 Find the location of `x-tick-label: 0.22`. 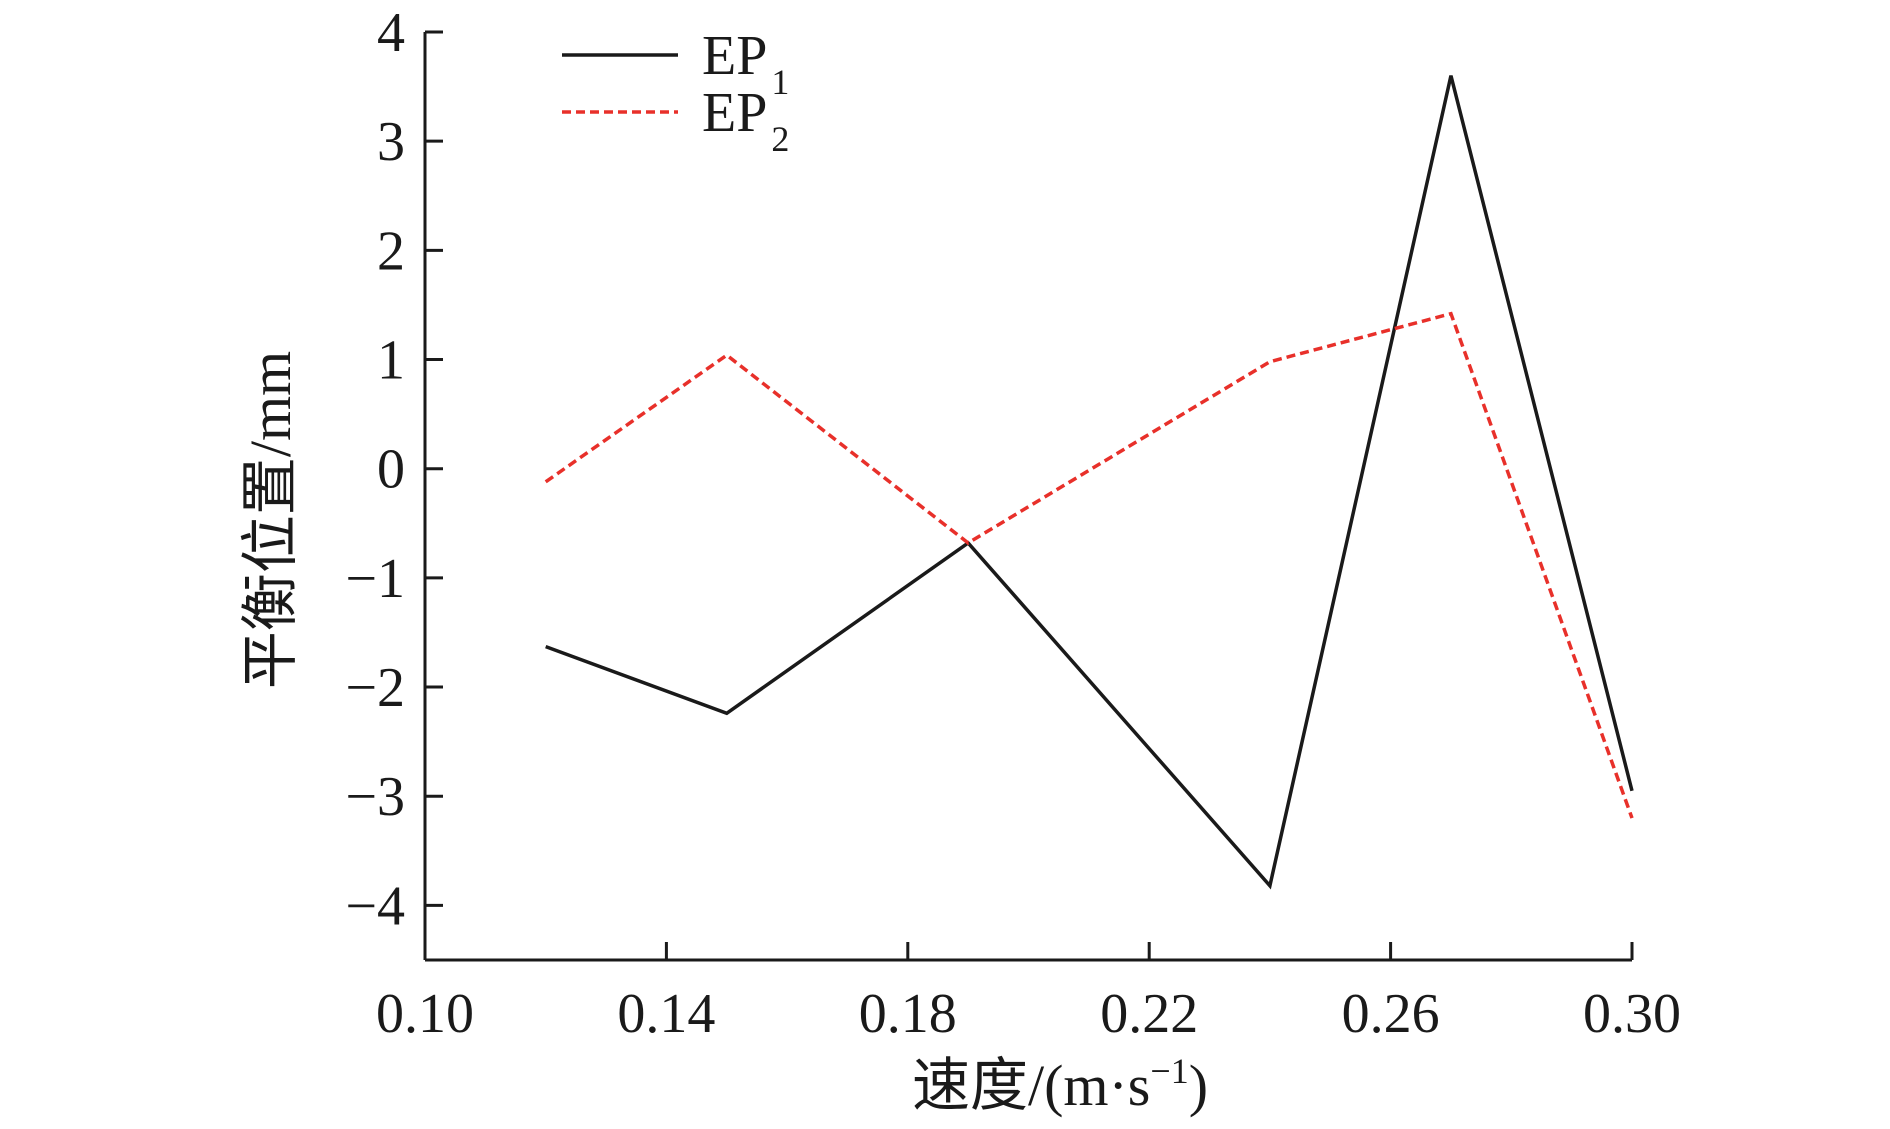

x-tick-label: 0.22 is located at coordinates (1149, 1014).